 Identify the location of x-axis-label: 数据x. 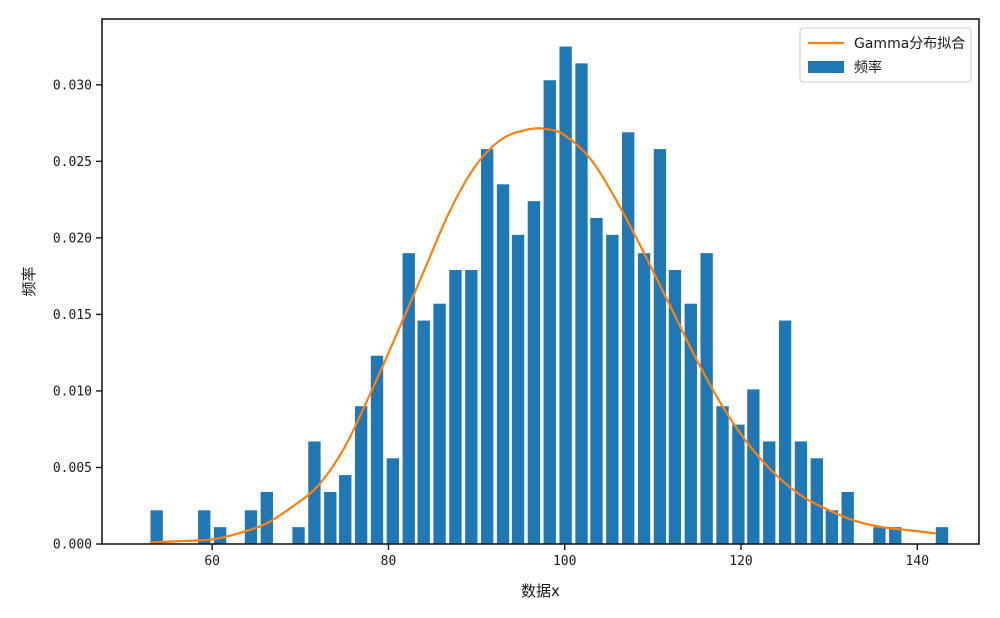
(540, 591).